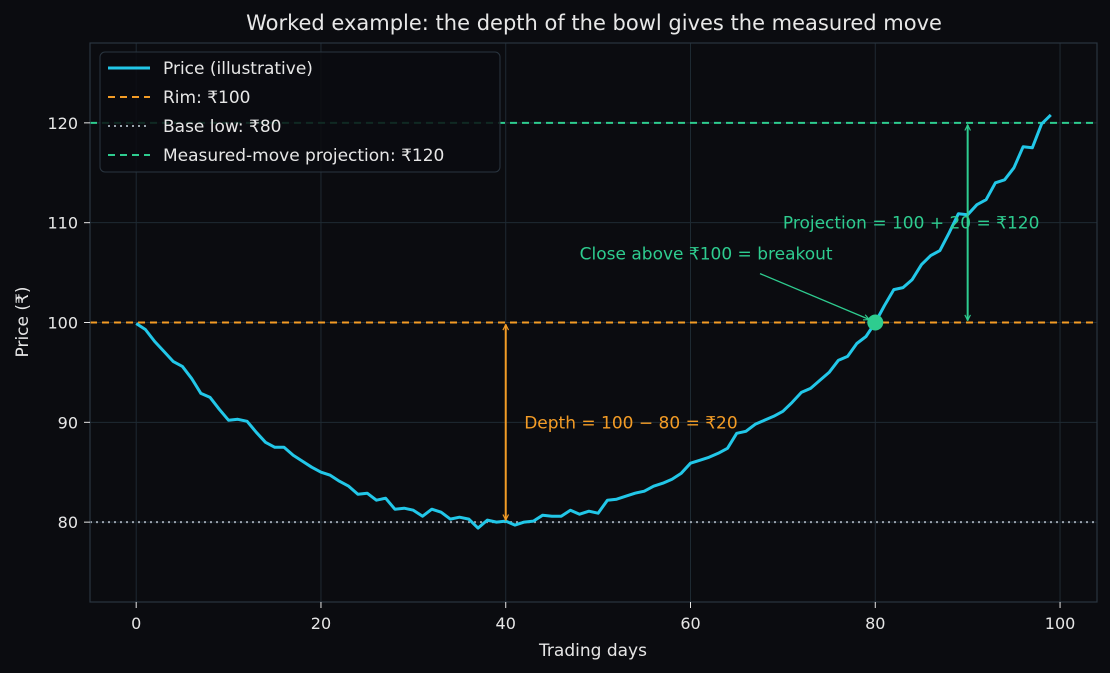 Image resolution: width=1110 pixels, height=673 pixels. I want to click on legend-label: Rim: ₹100, so click(207, 98).